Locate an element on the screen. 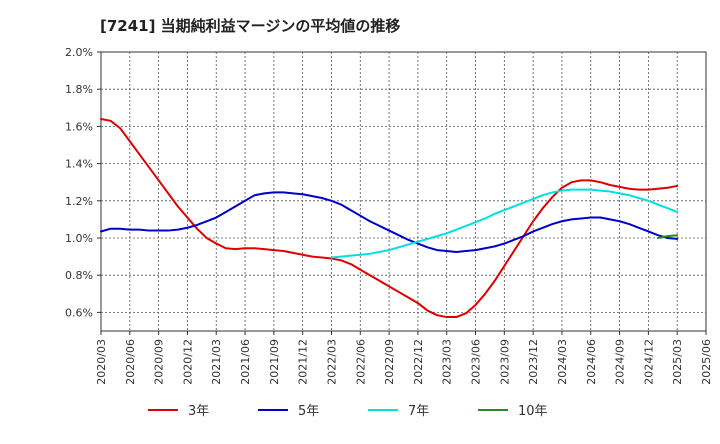 The height and width of the screenshot is (444, 720). y-tick-label: 1.8% is located at coordinates (79, 89).